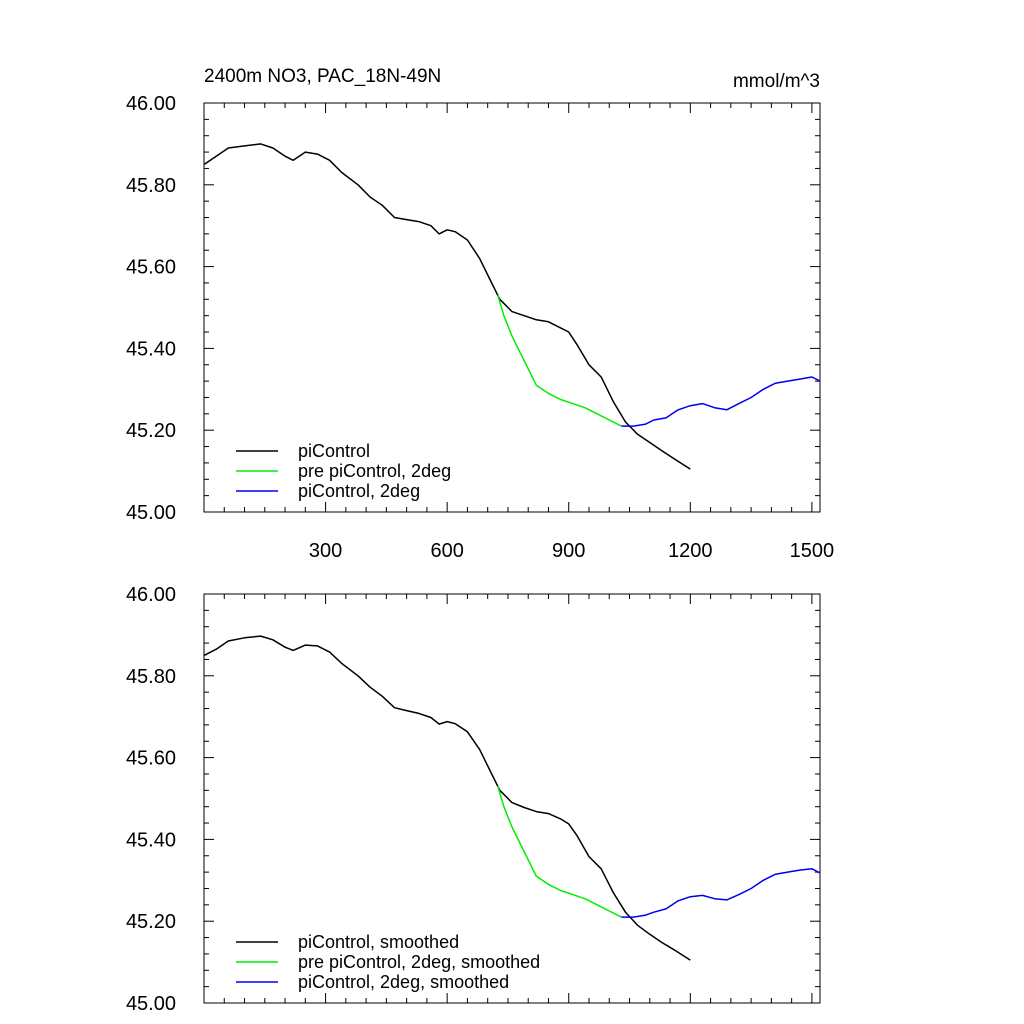 The image size is (1024, 1024). Describe the element at coordinates (776, 81) in the screenshot. I see `units-label: mmol/m^3` at that location.